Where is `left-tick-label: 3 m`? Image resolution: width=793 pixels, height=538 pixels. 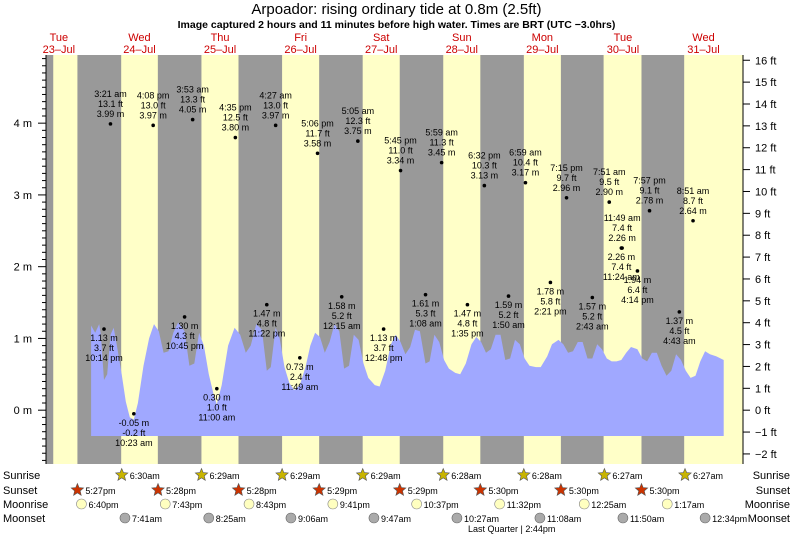 left-tick-label: 3 m is located at coordinates (23, 196).